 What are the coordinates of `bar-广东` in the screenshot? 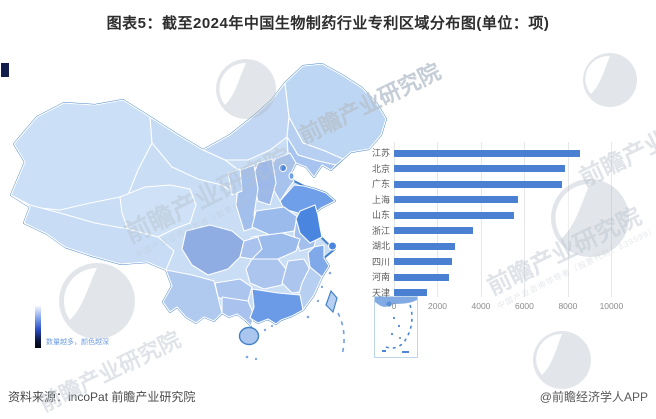 It's located at (478, 184).